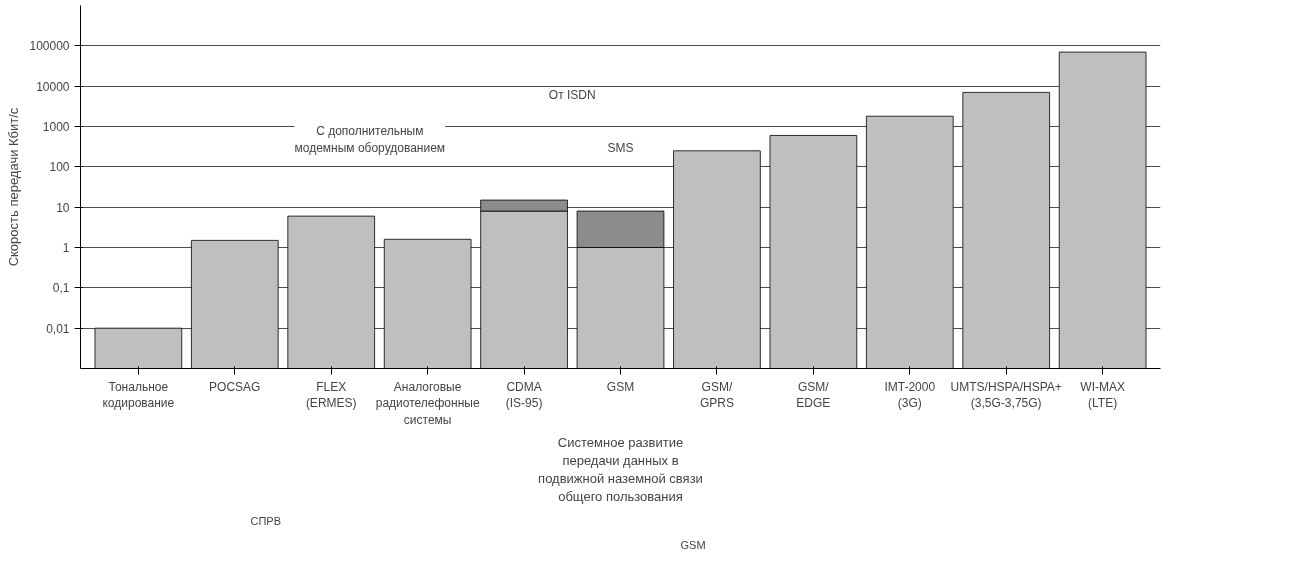 This screenshot has height=561, width=1303. What do you see at coordinates (813, 395) in the screenshot?
I see `x-tick-label: GSM/ EDGE` at bounding box center [813, 395].